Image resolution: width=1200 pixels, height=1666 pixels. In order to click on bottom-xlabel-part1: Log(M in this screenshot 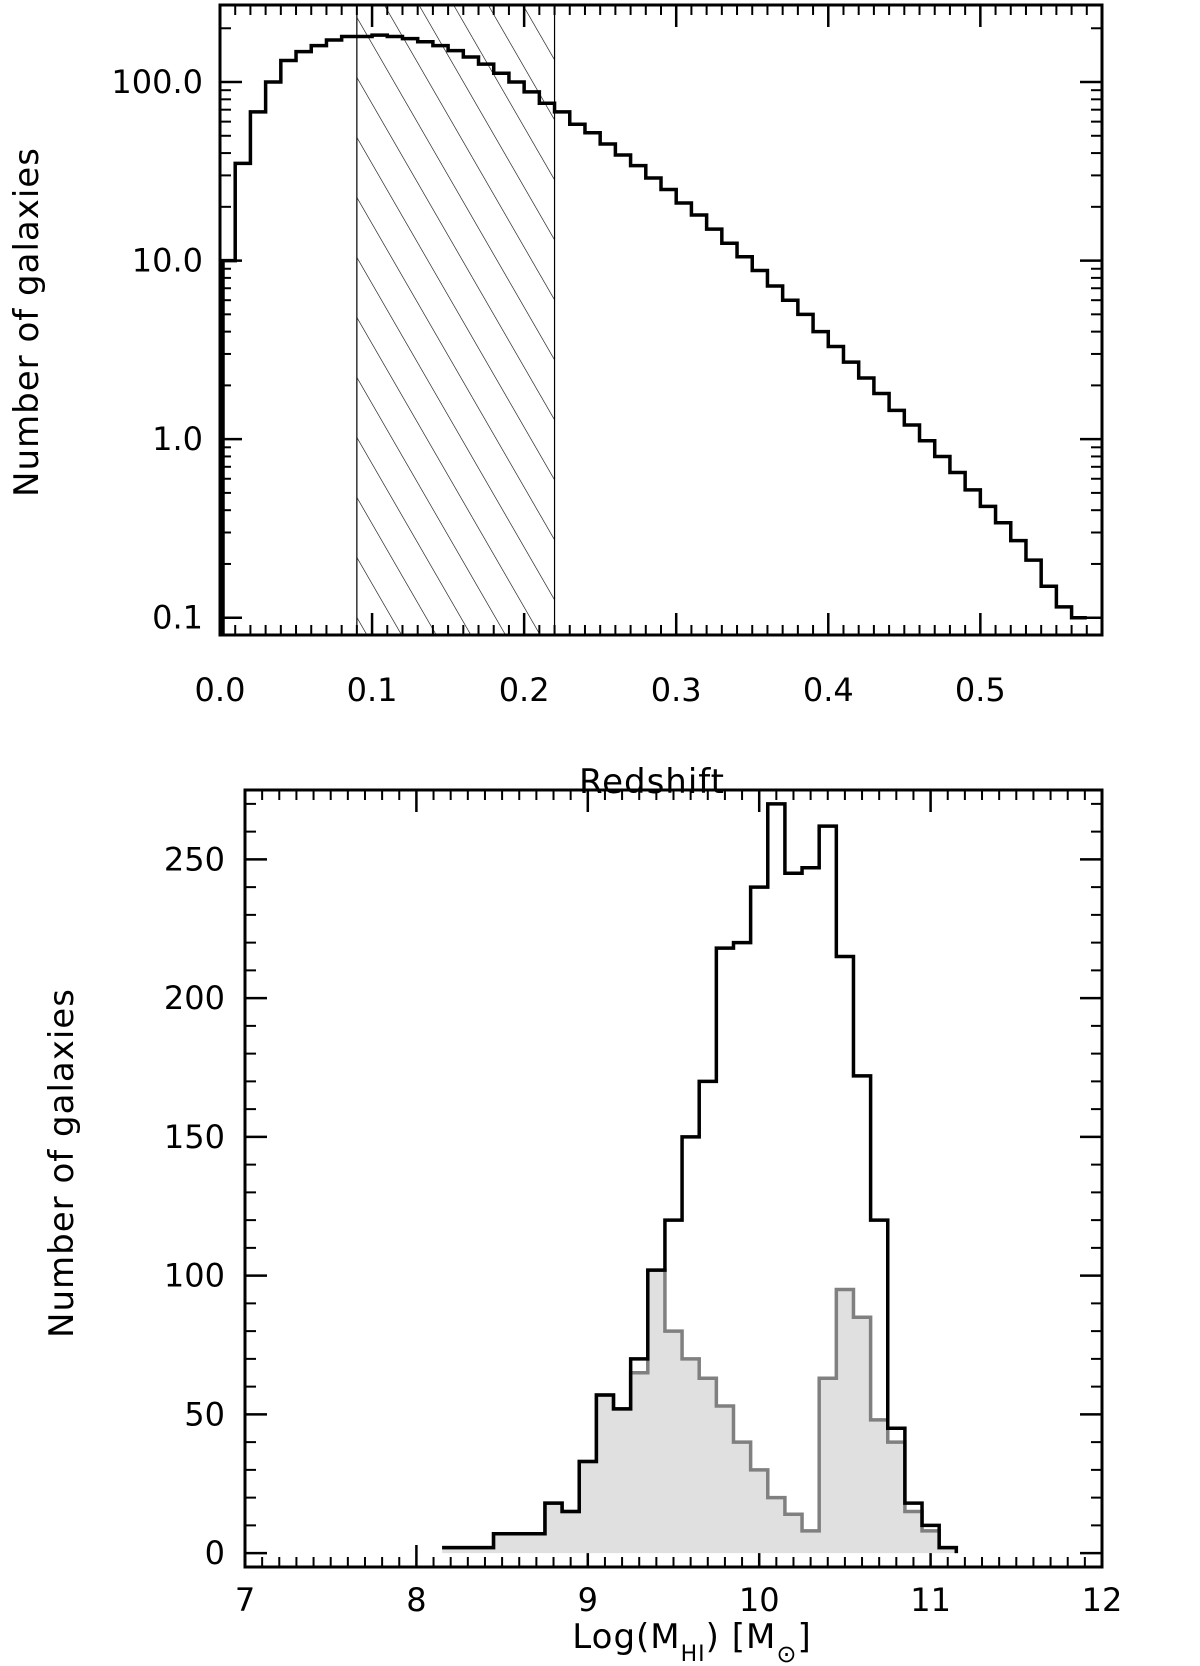, I will do `click(626, 1637)`.